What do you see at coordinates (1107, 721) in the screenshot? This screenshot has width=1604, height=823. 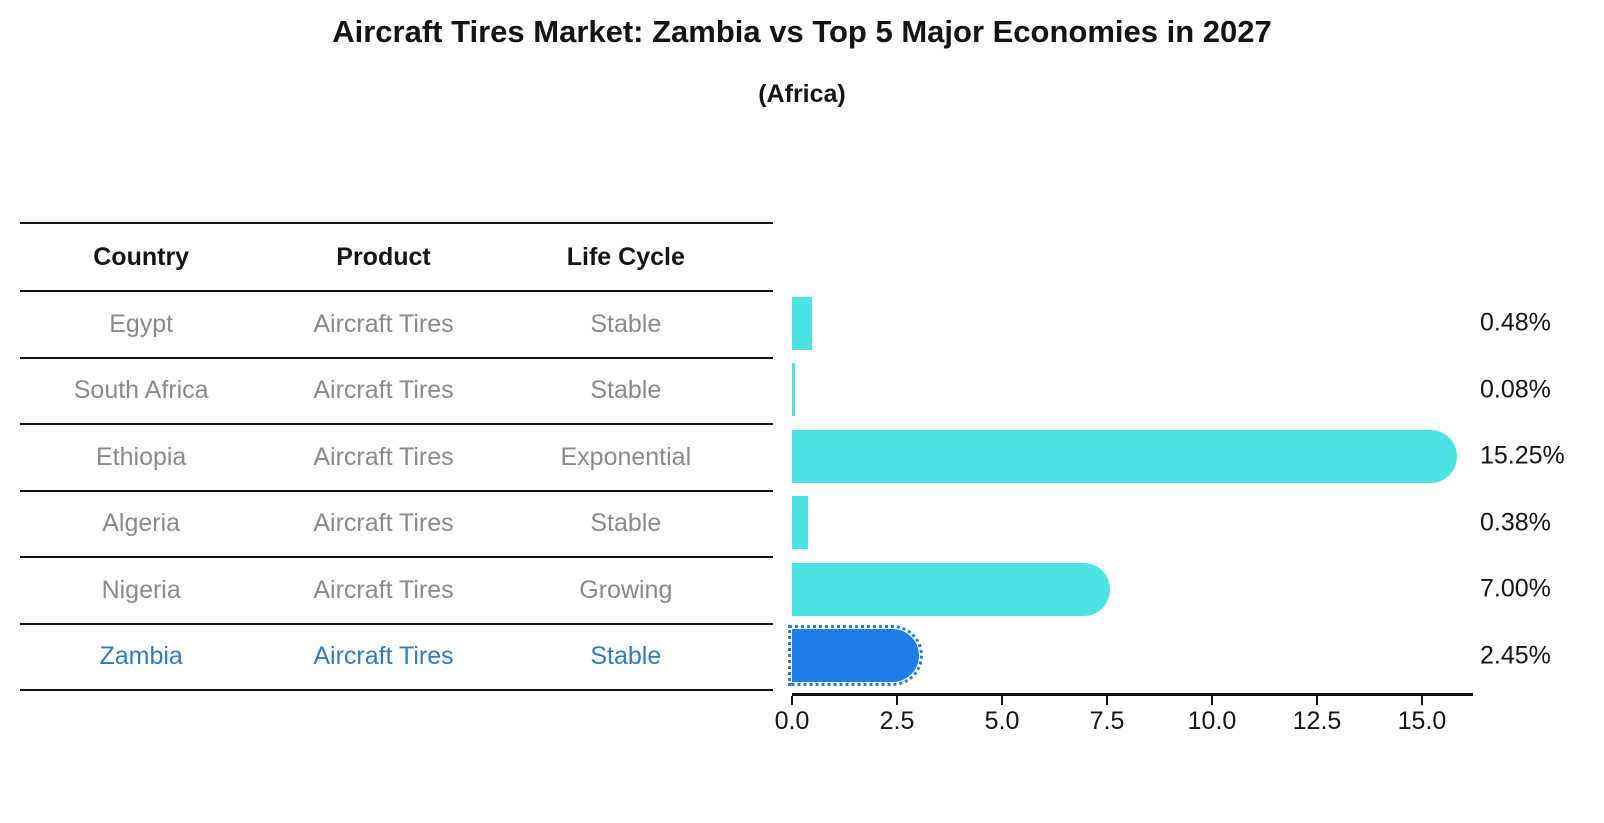 I see `x-tick-label: 7.5` at bounding box center [1107, 721].